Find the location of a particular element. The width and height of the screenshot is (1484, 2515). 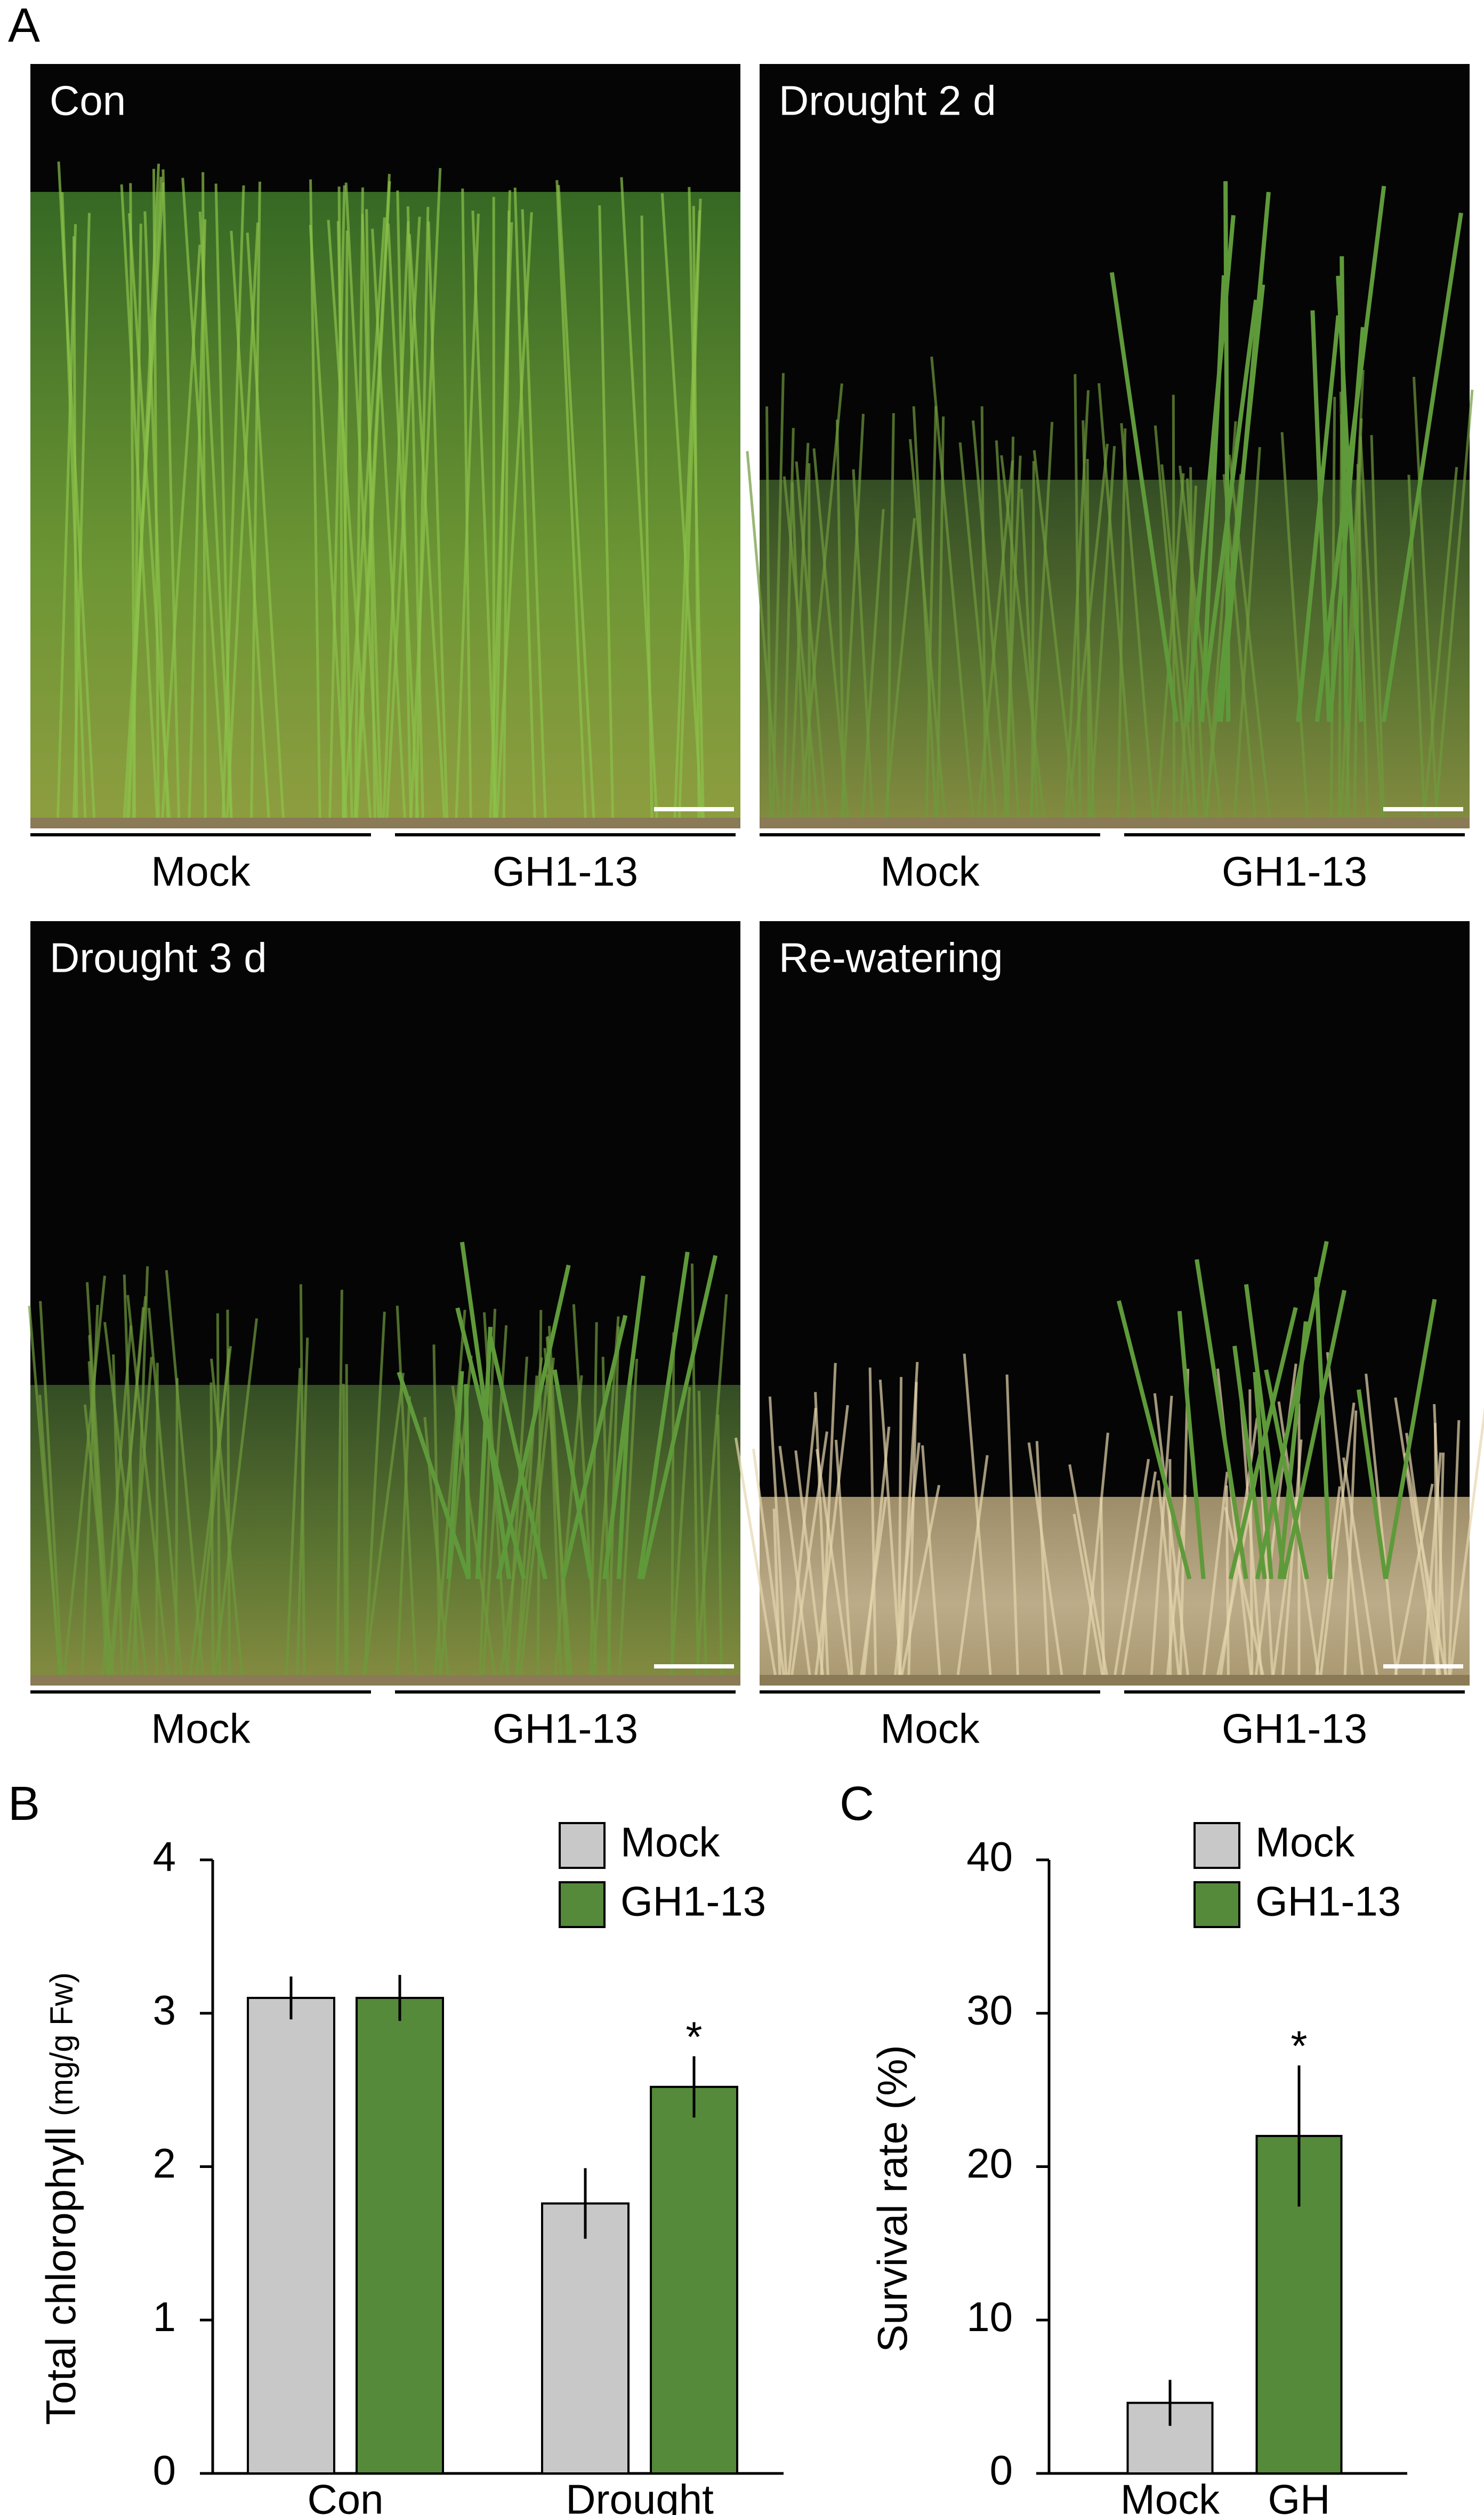

photo-title: Drought 3 d is located at coordinates (159, 957).